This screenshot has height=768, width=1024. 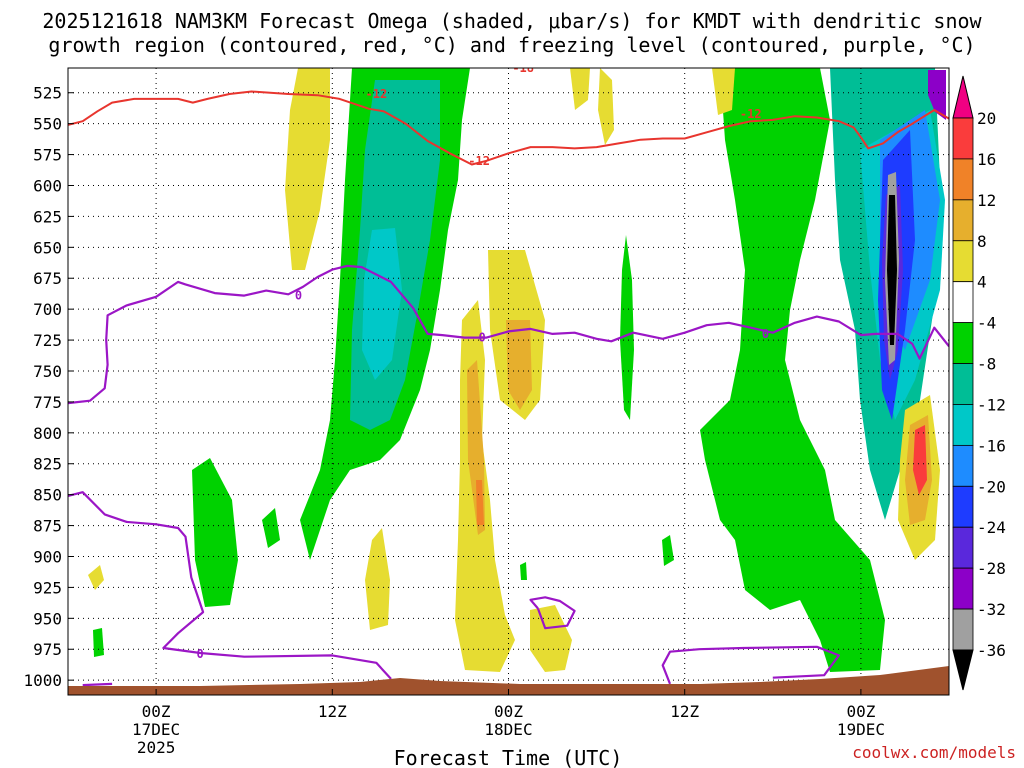 I want to click on omega-region-green-right, so click(x=792, y=370).